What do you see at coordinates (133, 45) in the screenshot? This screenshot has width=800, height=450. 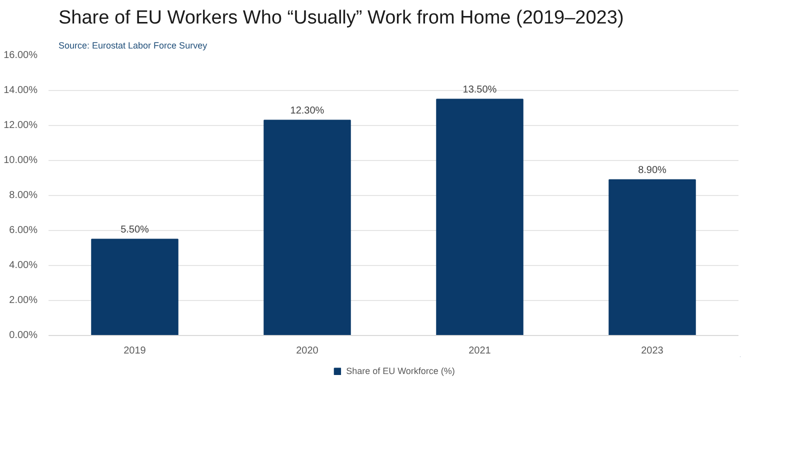 I see `chart-subtitle: Source: Eurostat Labor Force Survey` at bounding box center [133, 45].